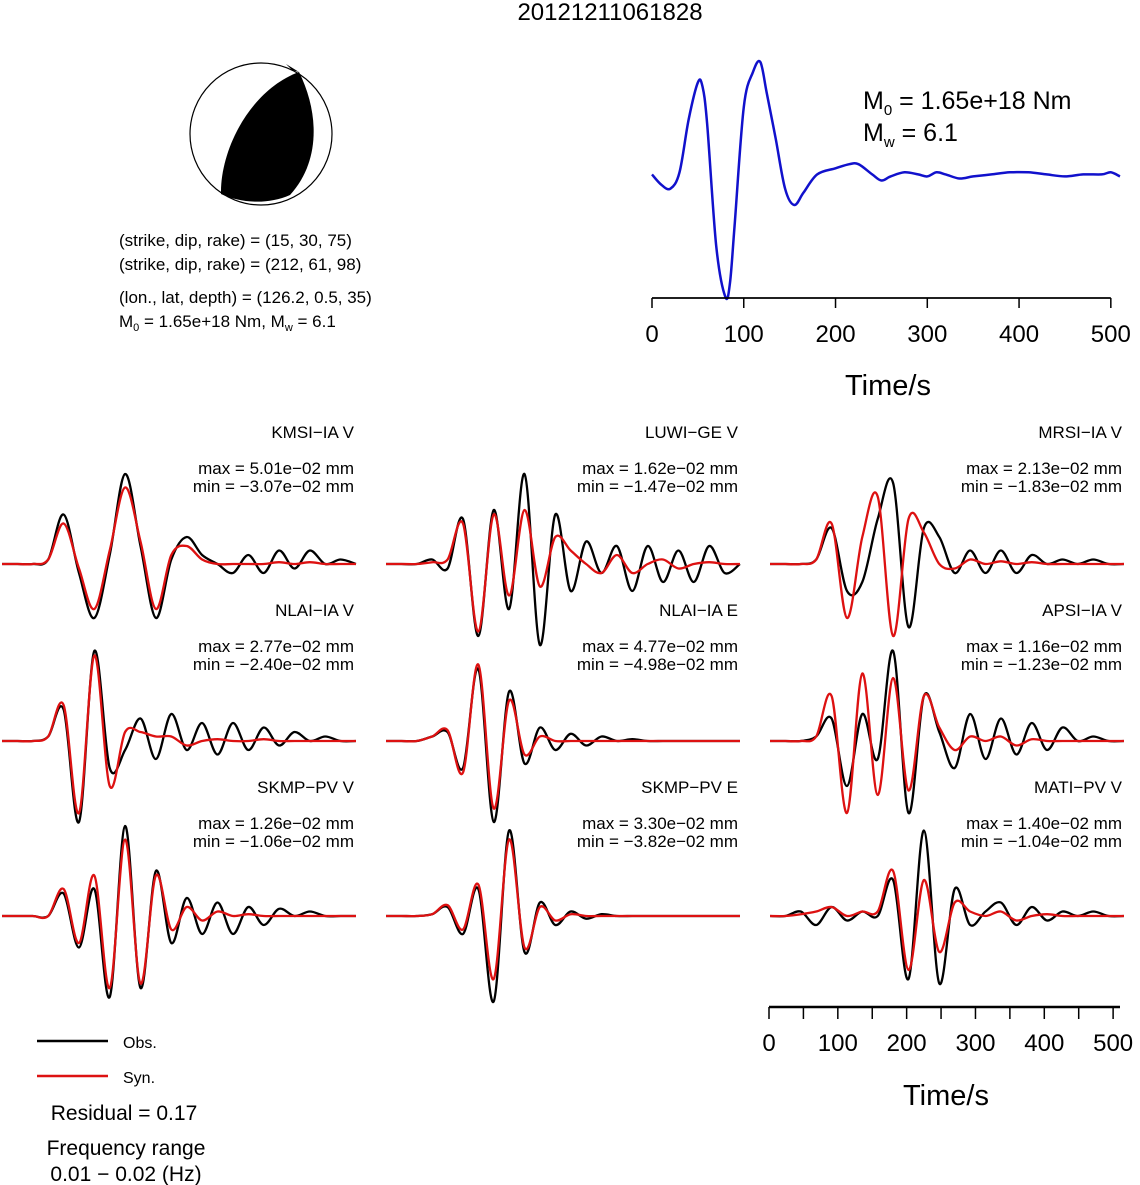  What do you see at coordinates (651, 334) in the screenshot?
I see `stf-axis-tick-label: 0` at bounding box center [651, 334].